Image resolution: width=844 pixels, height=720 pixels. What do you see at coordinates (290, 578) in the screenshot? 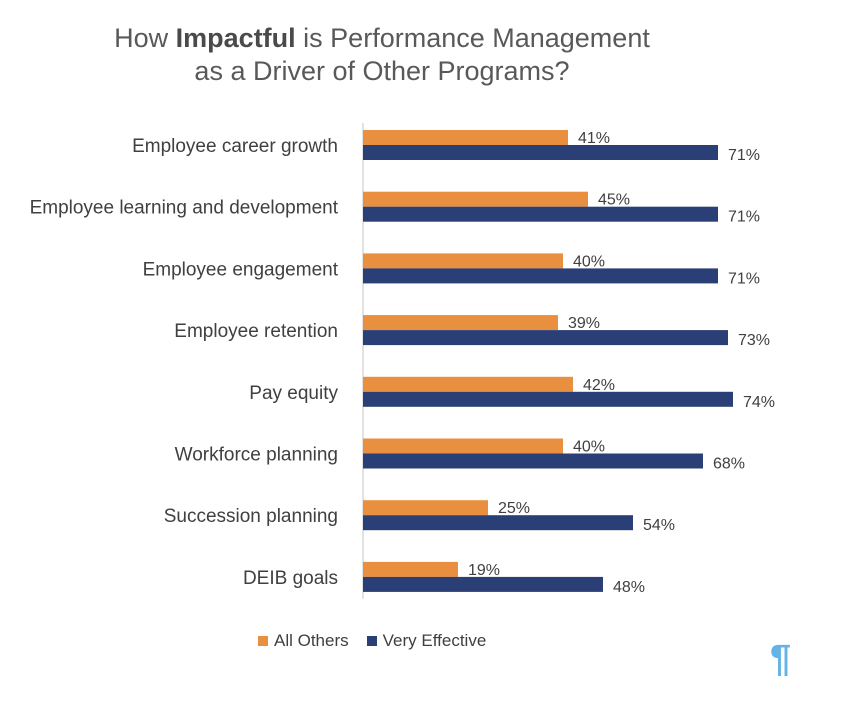
I see `category-label-deib-goals: DEIB goals` at bounding box center [290, 578].